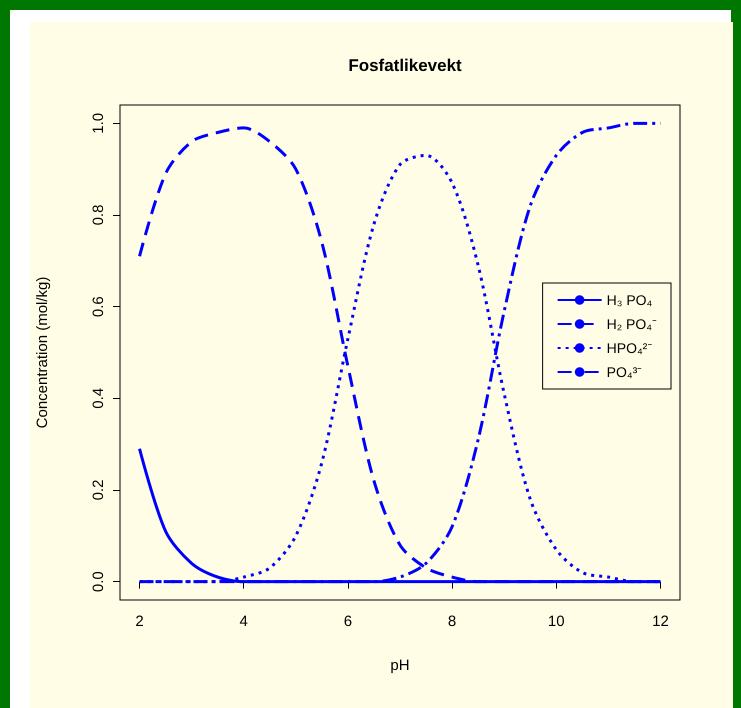 The width and height of the screenshot is (741, 708). What do you see at coordinates (629, 348) in the screenshot?
I see `legend-label: HPO₄²⁻` at bounding box center [629, 348].